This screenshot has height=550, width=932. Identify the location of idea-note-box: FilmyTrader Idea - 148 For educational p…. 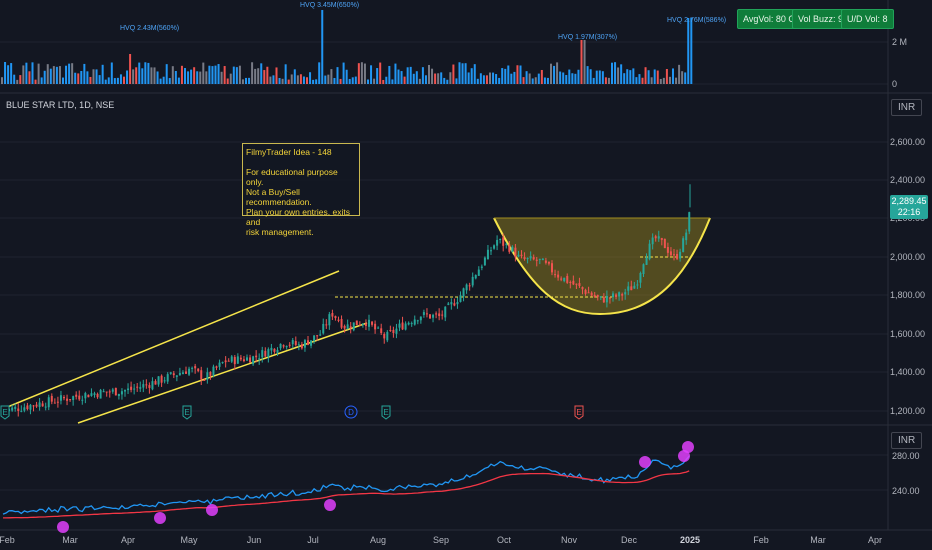
(301, 190).